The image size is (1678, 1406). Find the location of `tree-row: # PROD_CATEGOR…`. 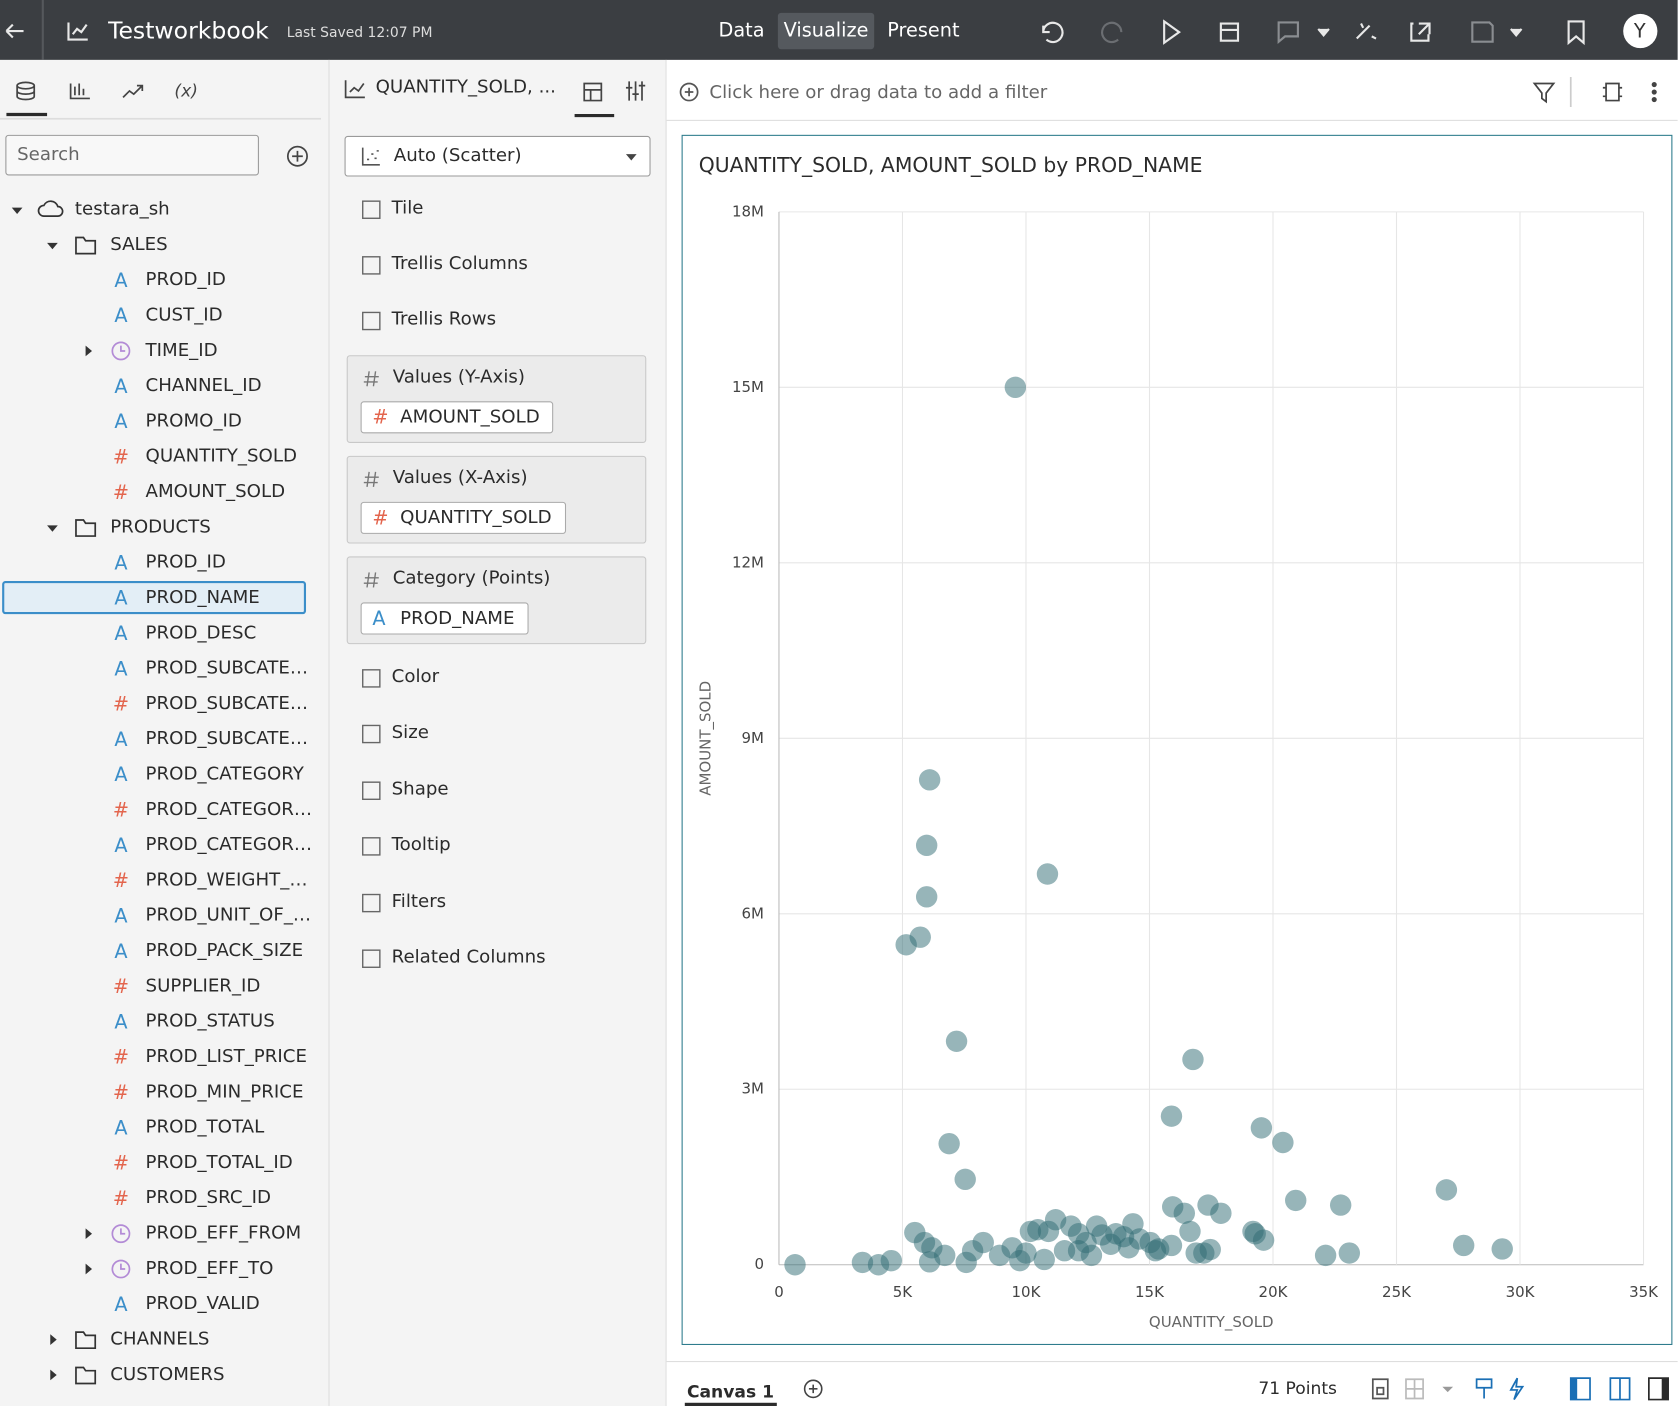

tree-row: # PROD_CATEGOR… is located at coordinates (164, 810).